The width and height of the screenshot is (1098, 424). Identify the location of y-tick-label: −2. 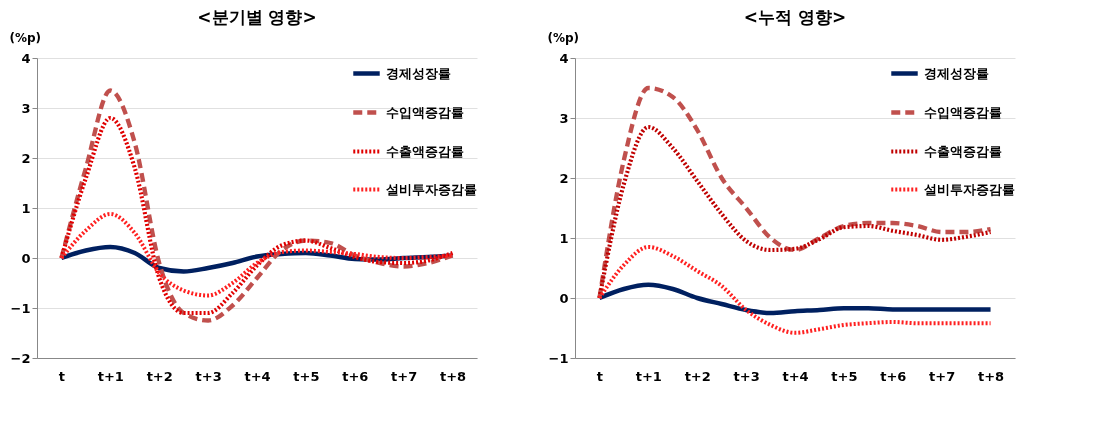
(20, 358).